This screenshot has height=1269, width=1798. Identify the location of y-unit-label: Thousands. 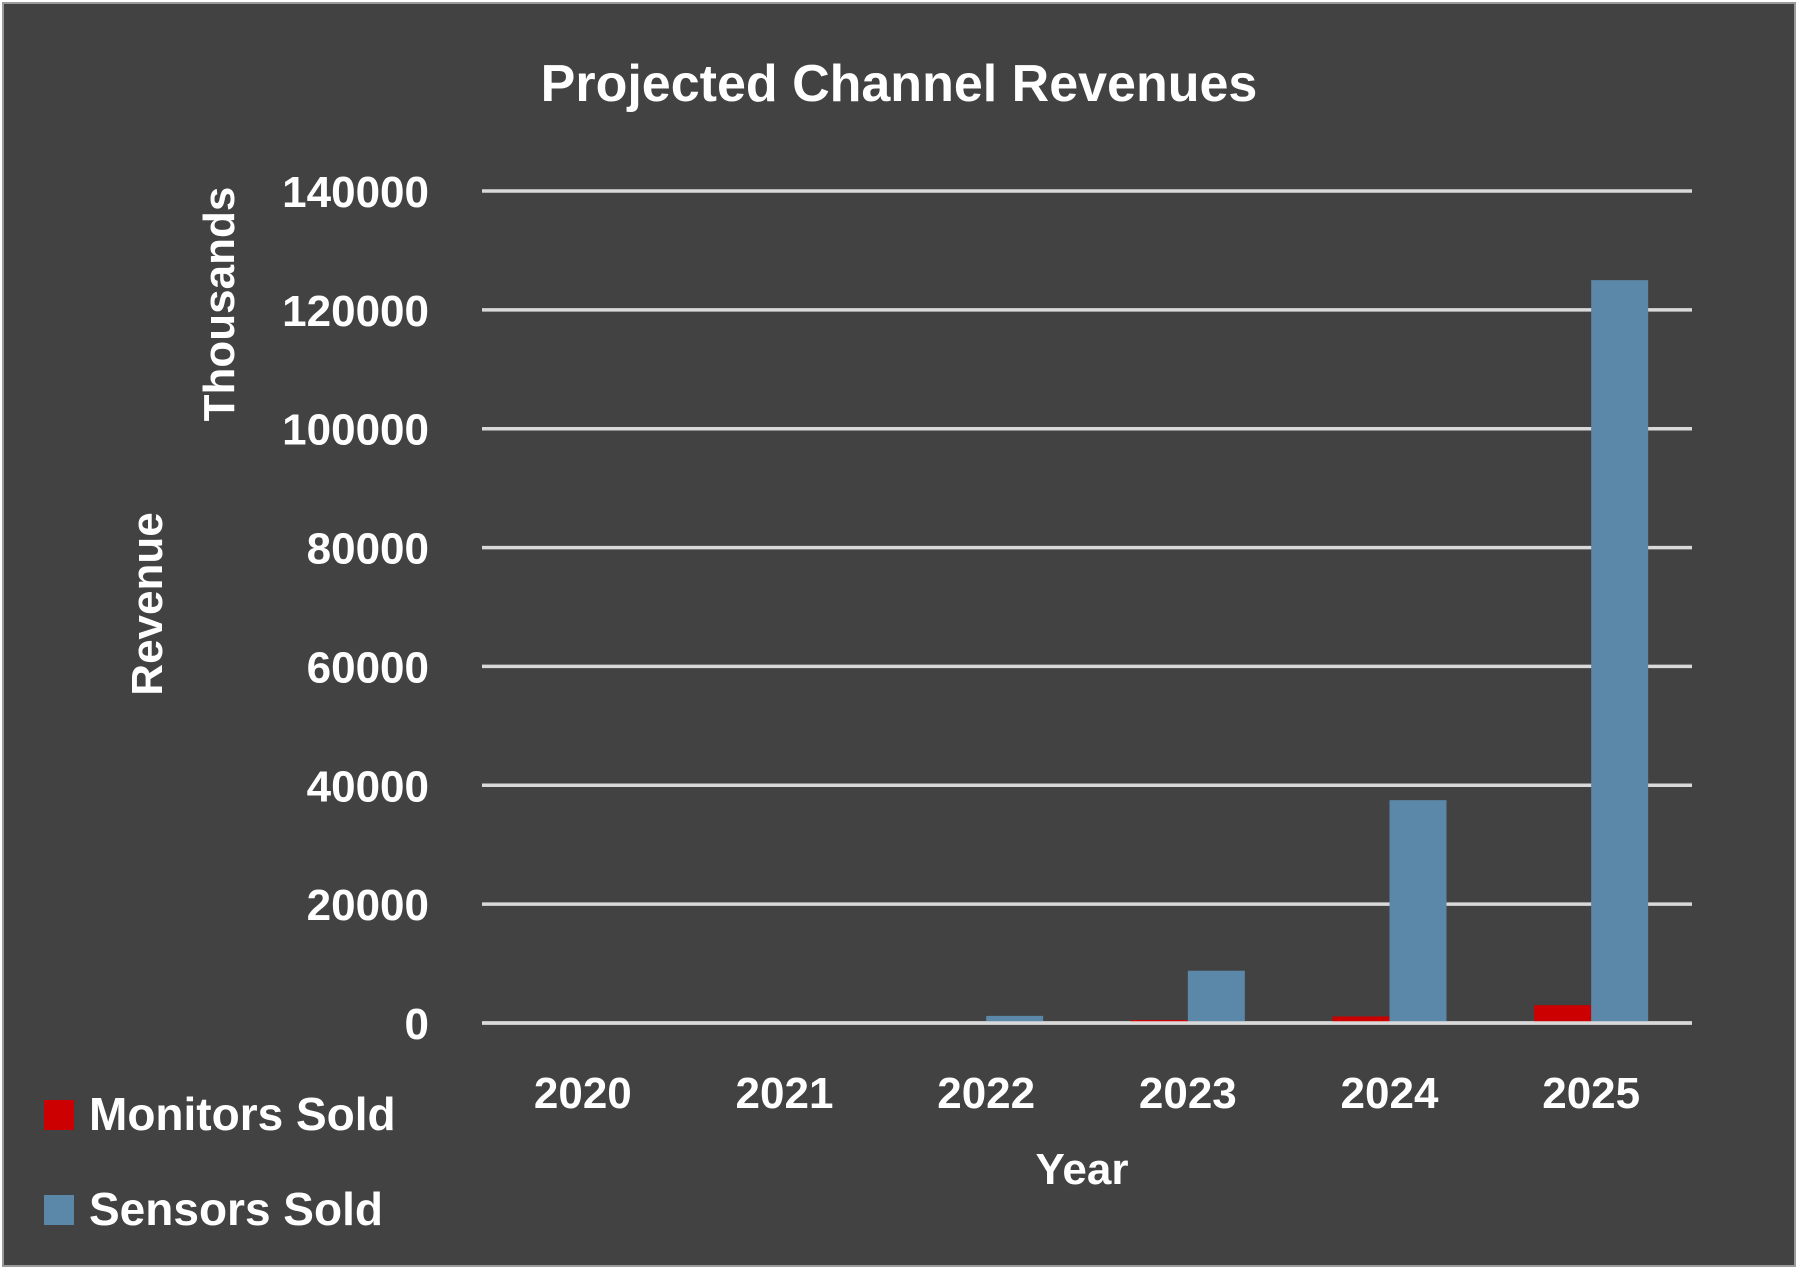
(219, 304).